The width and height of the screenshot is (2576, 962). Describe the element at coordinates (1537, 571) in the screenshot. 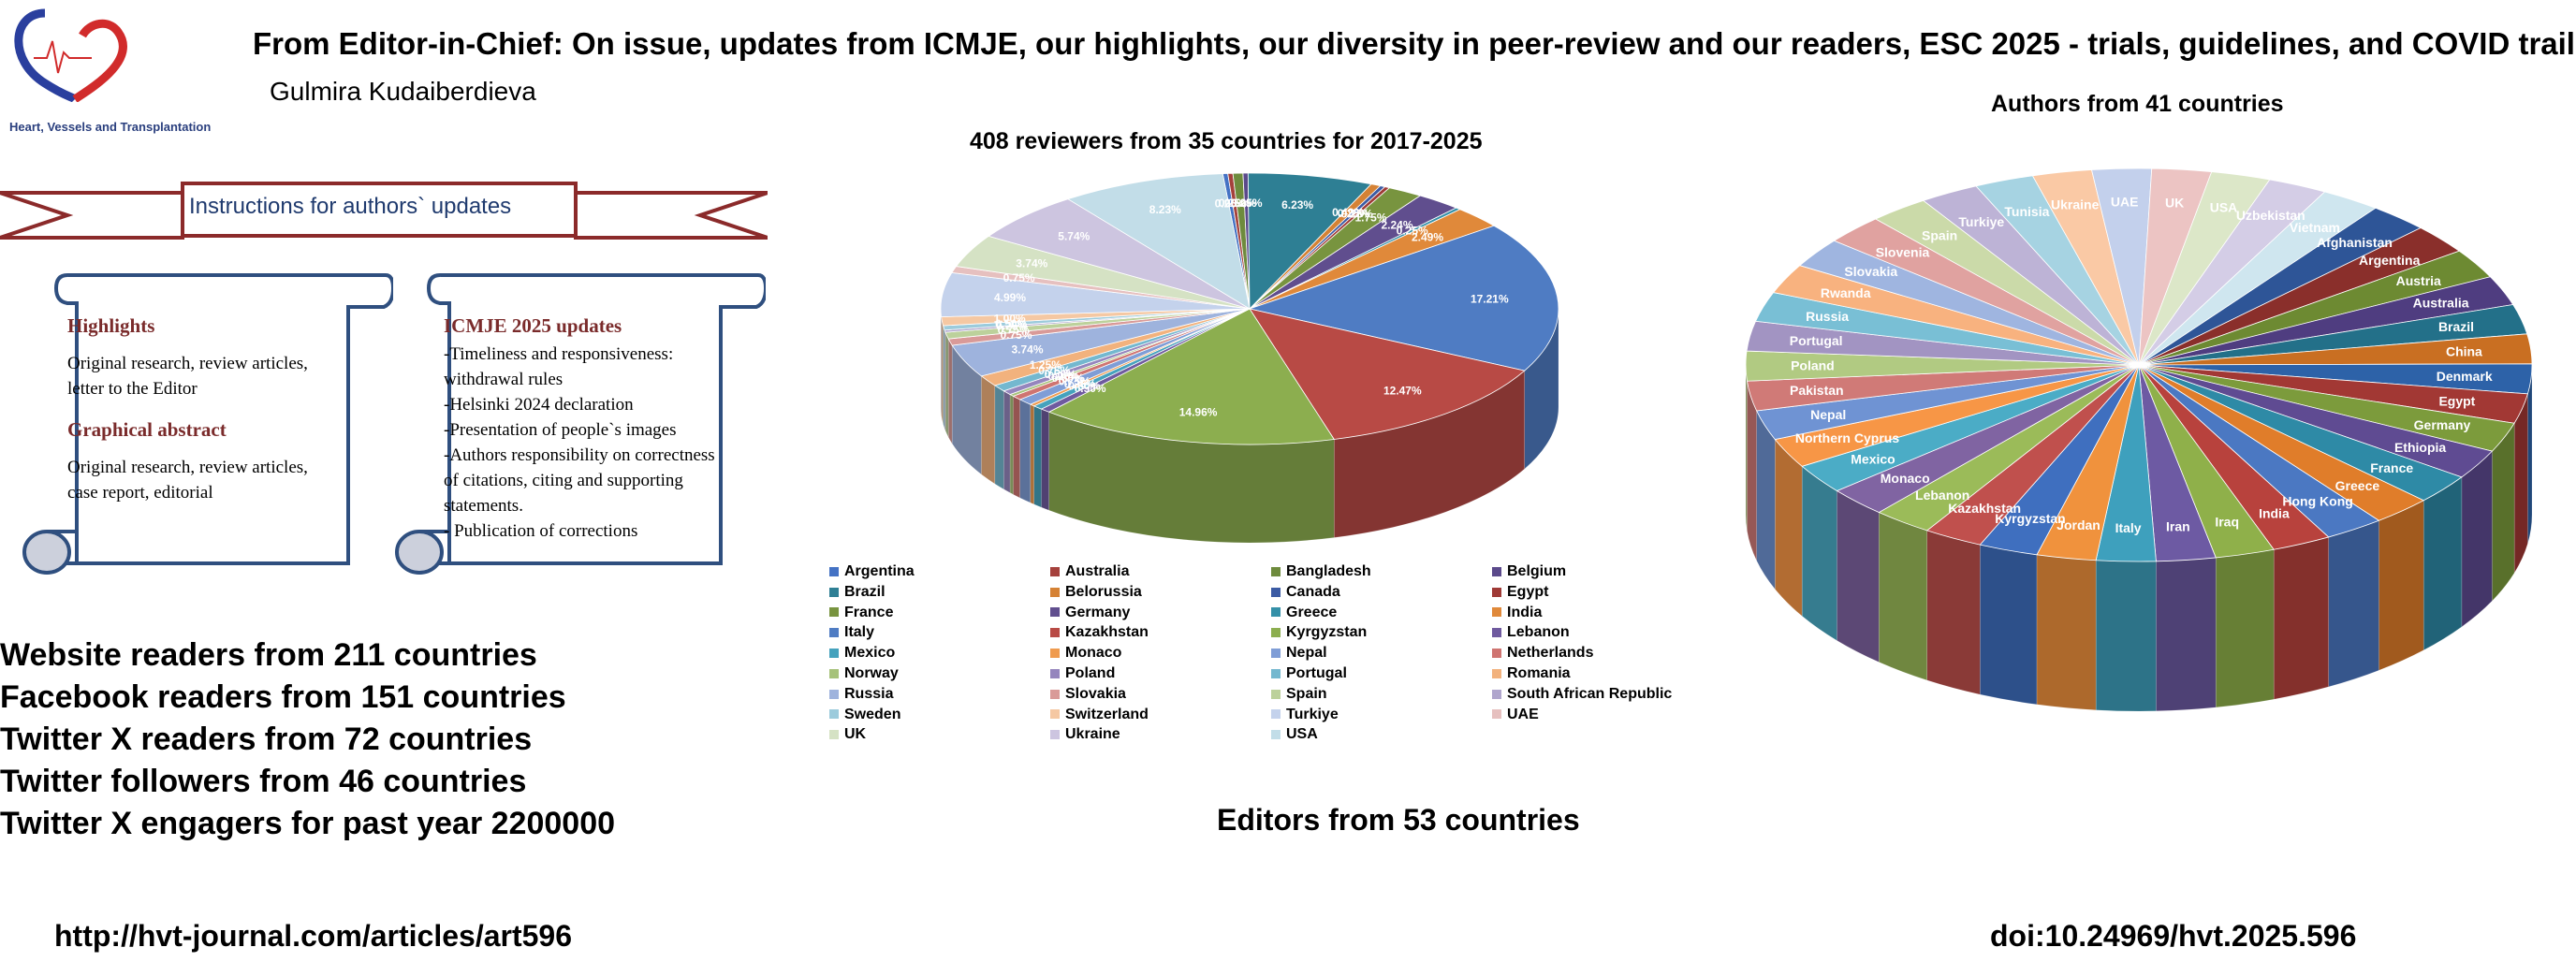

I see `legend-label: Belgium` at that location.